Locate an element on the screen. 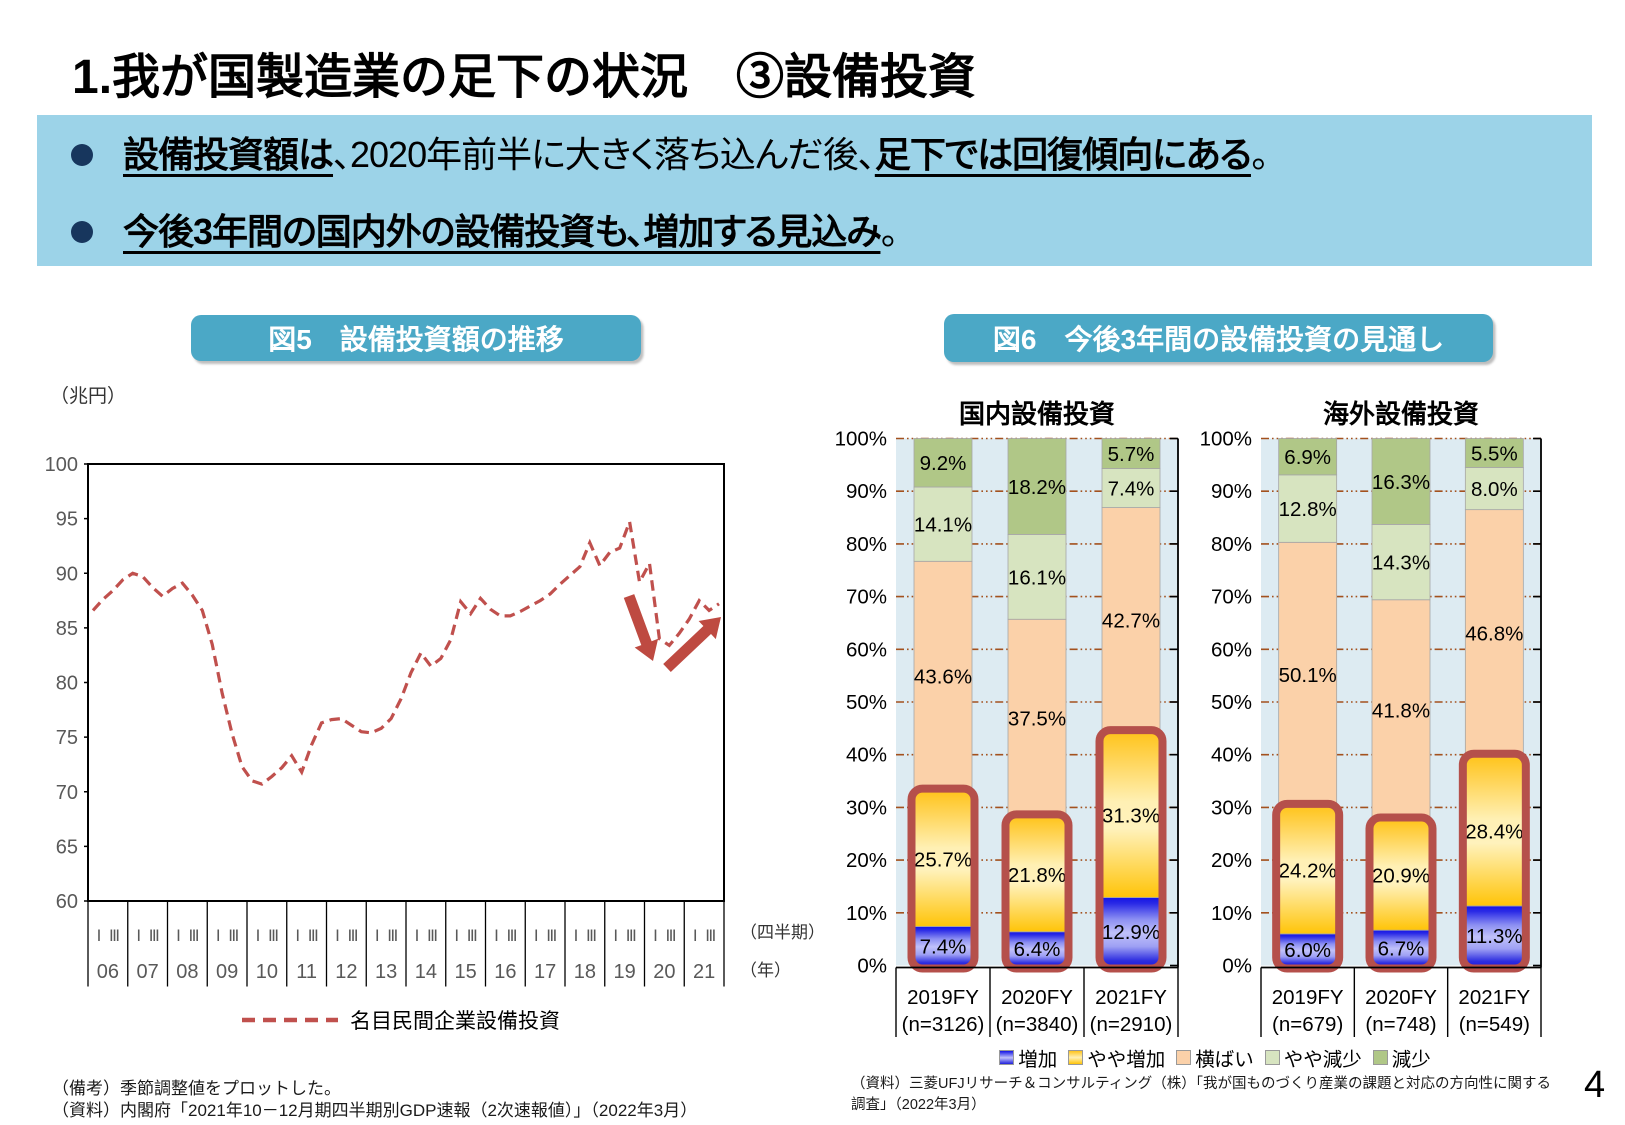  fig5-year-label: 13 is located at coordinates (386, 972).